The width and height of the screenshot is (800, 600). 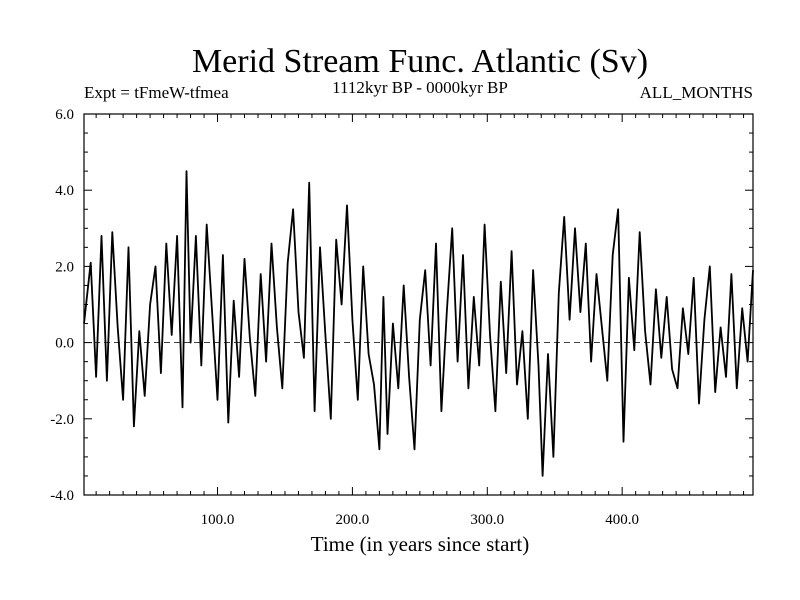 I want to click on experiment-label: Expt = tFmeW-tfmea, so click(x=156, y=92).